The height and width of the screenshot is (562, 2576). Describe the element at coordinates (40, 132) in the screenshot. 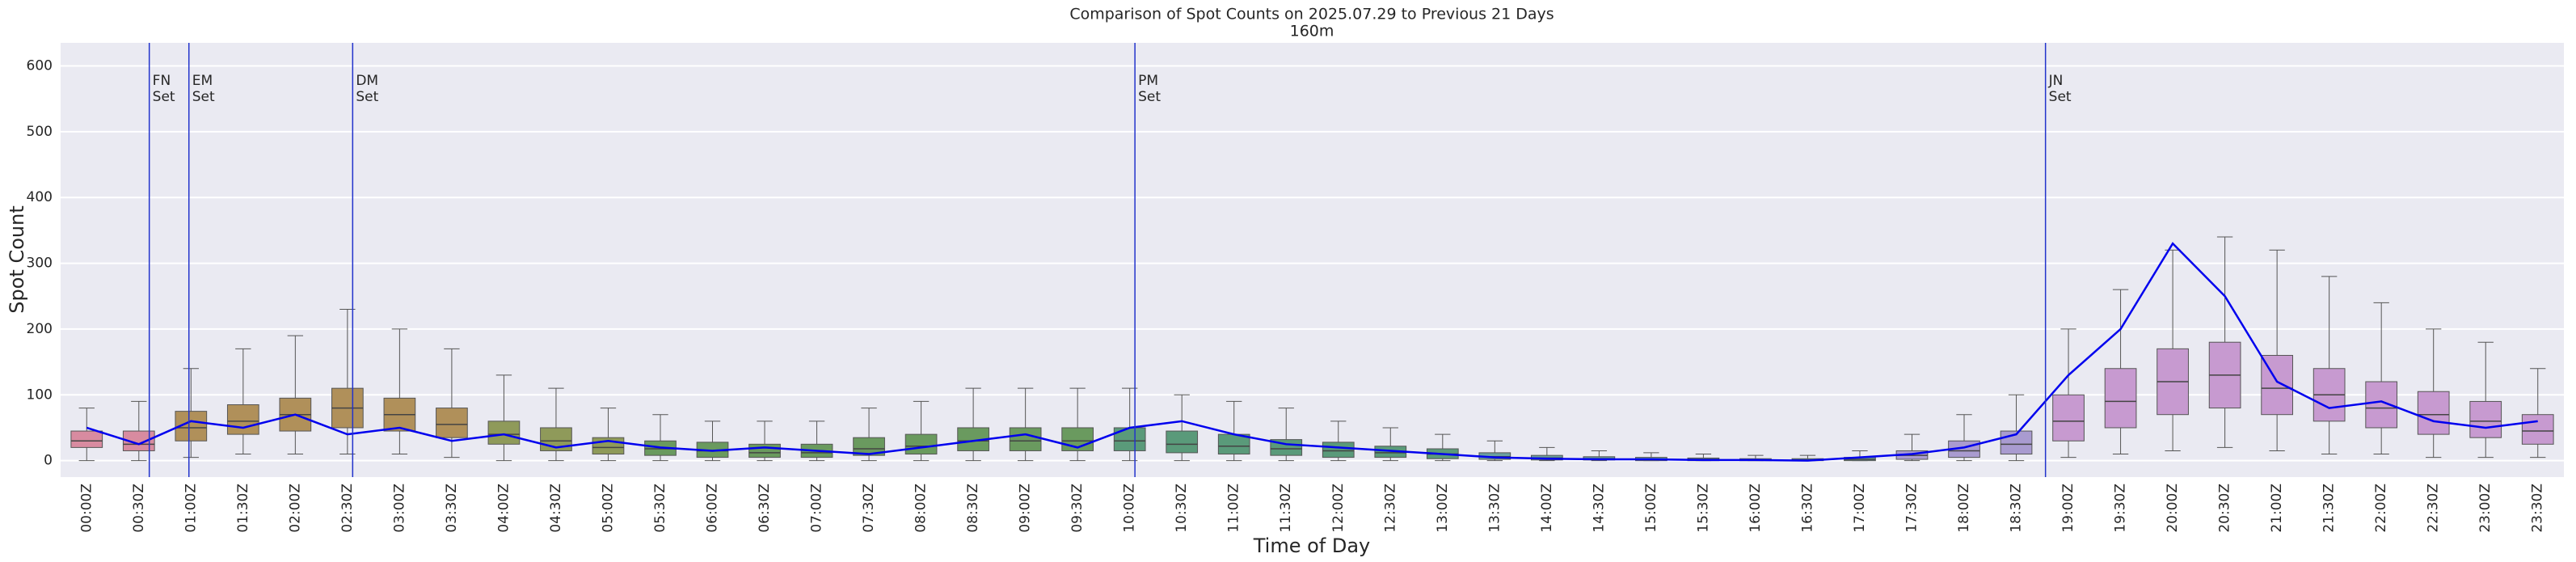

I see `y-tick-label: 500` at that location.